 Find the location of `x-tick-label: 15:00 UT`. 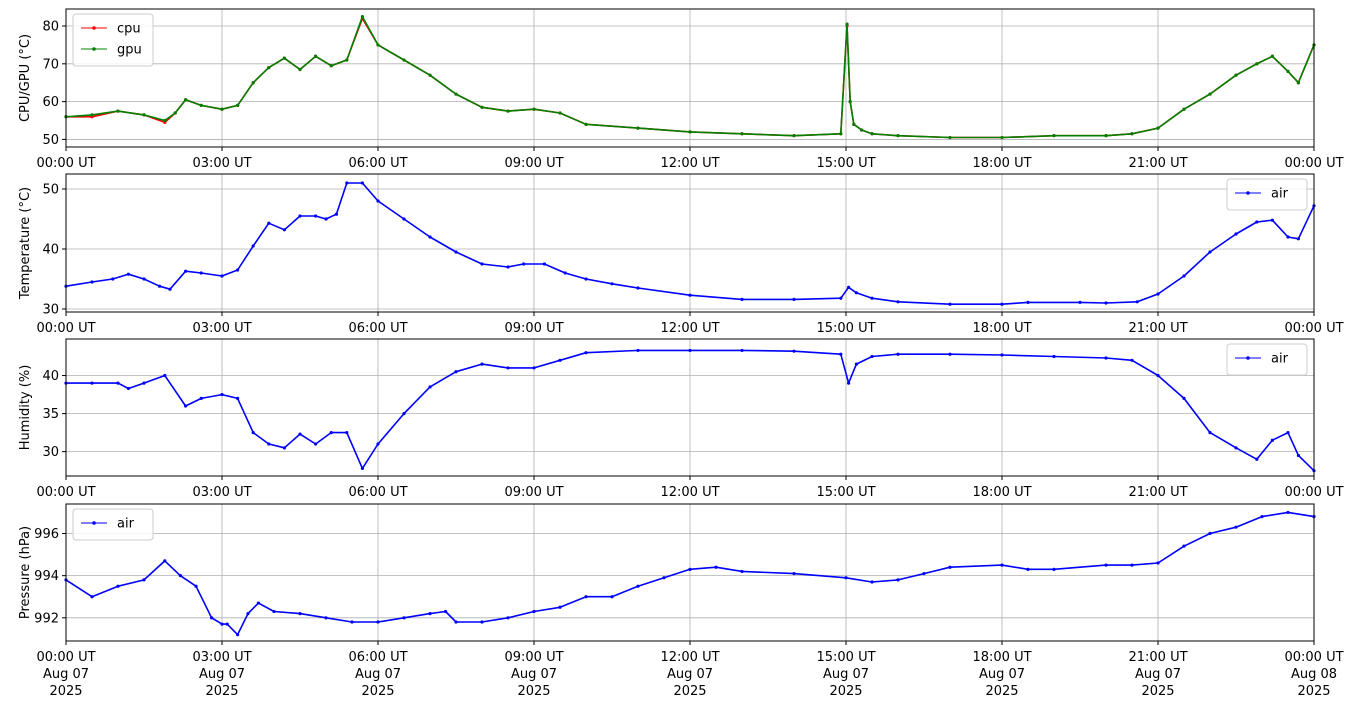

x-tick-label: 15:00 UT is located at coordinates (845, 492).